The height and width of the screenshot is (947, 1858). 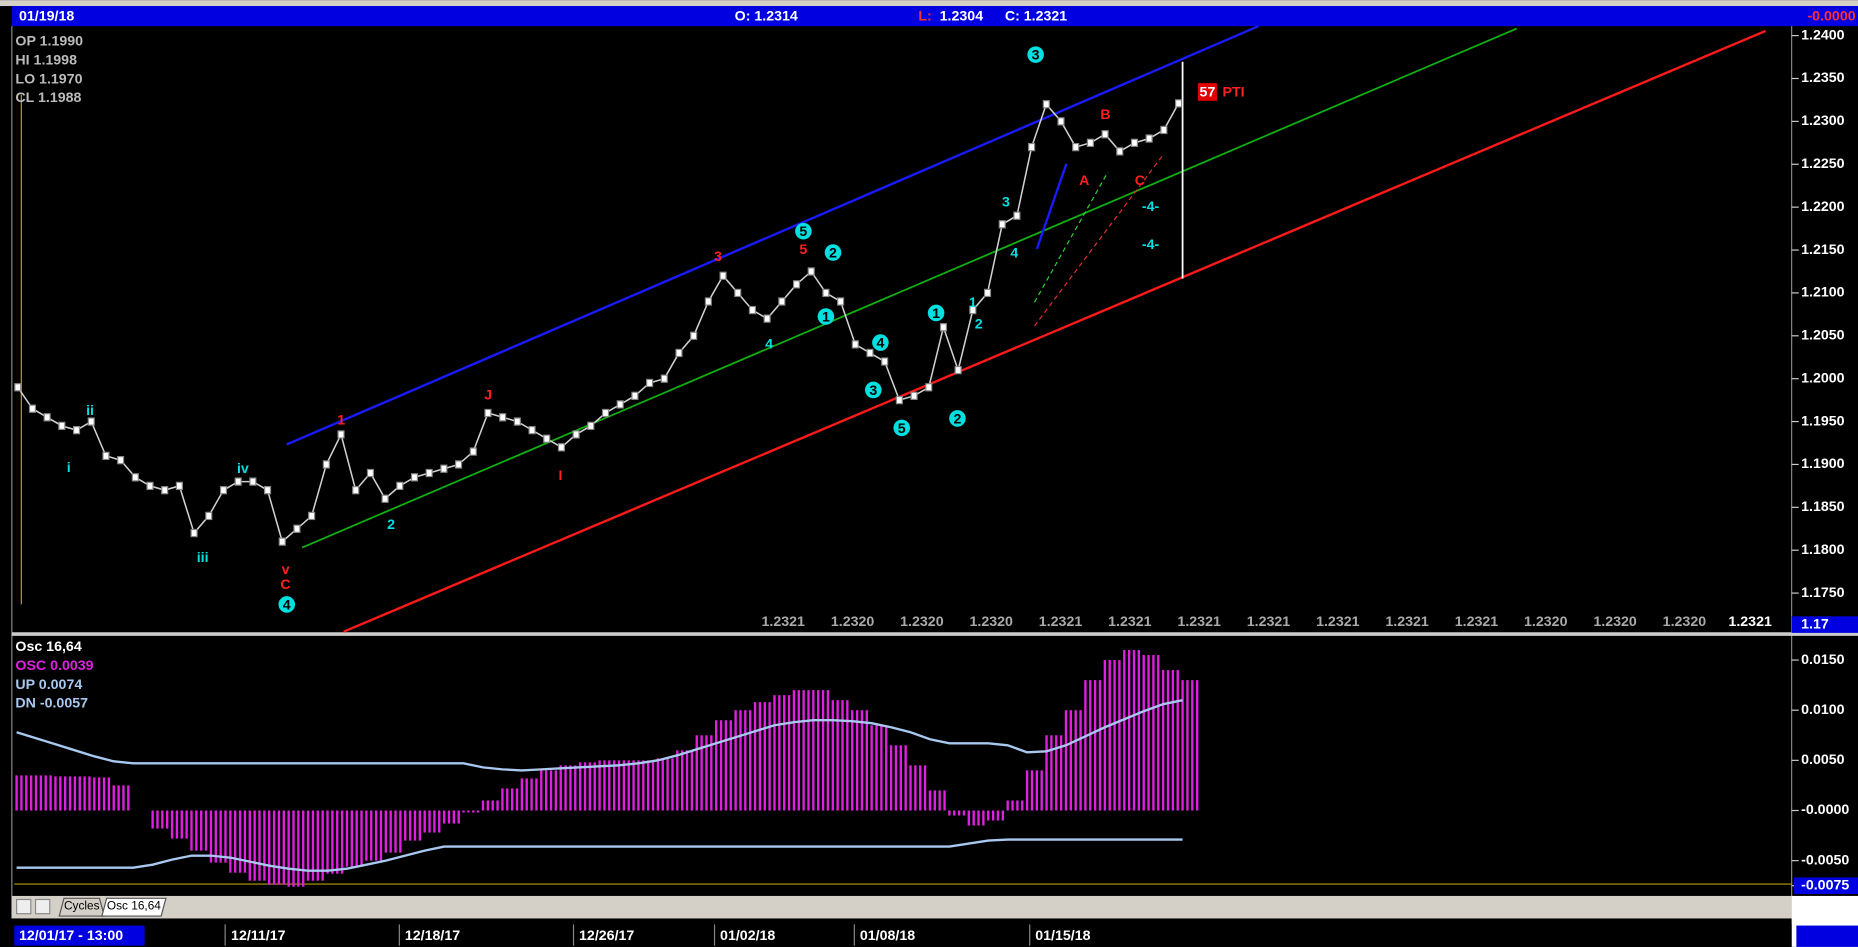 What do you see at coordinates (1825, 810) in the screenshot?
I see `y-tick-label: -0.0000` at bounding box center [1825, 810].